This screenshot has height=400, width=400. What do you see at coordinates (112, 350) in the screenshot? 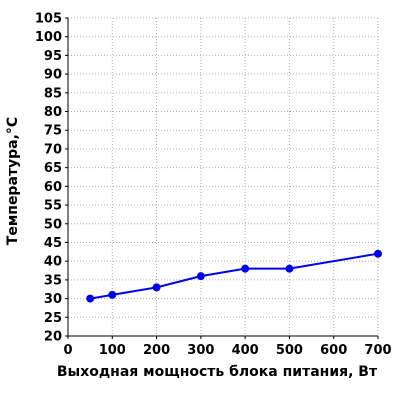
I see `x-tick-label: 100` at bounding box center [112, 350].